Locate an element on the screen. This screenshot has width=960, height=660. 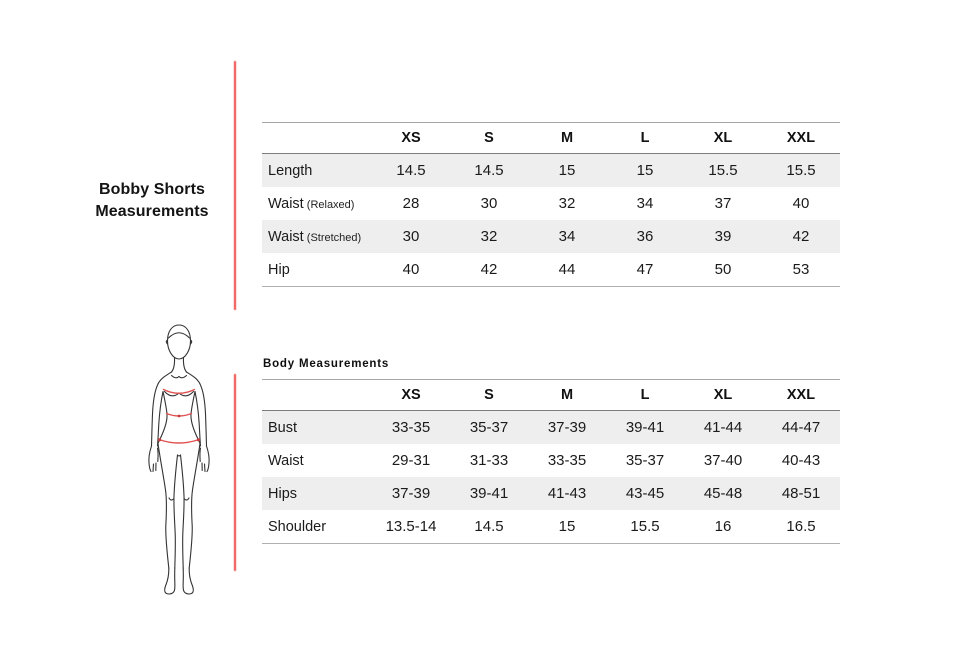
row-label: Hip is located at coordinates (279, 269).